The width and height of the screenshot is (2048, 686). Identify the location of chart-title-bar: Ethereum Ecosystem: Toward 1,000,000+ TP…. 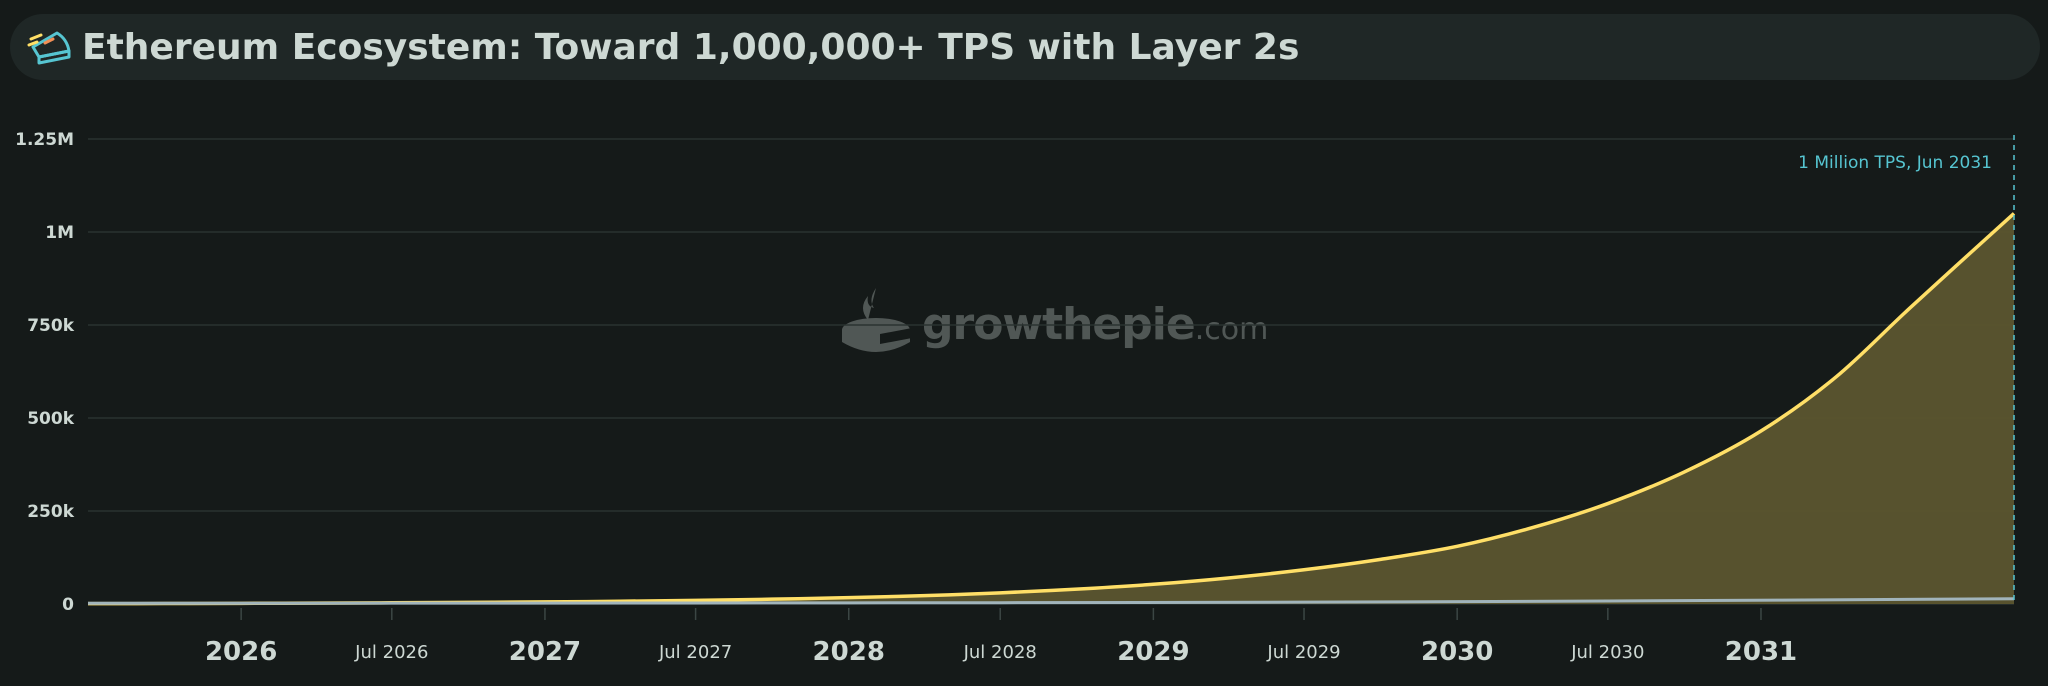
(1025, 47).